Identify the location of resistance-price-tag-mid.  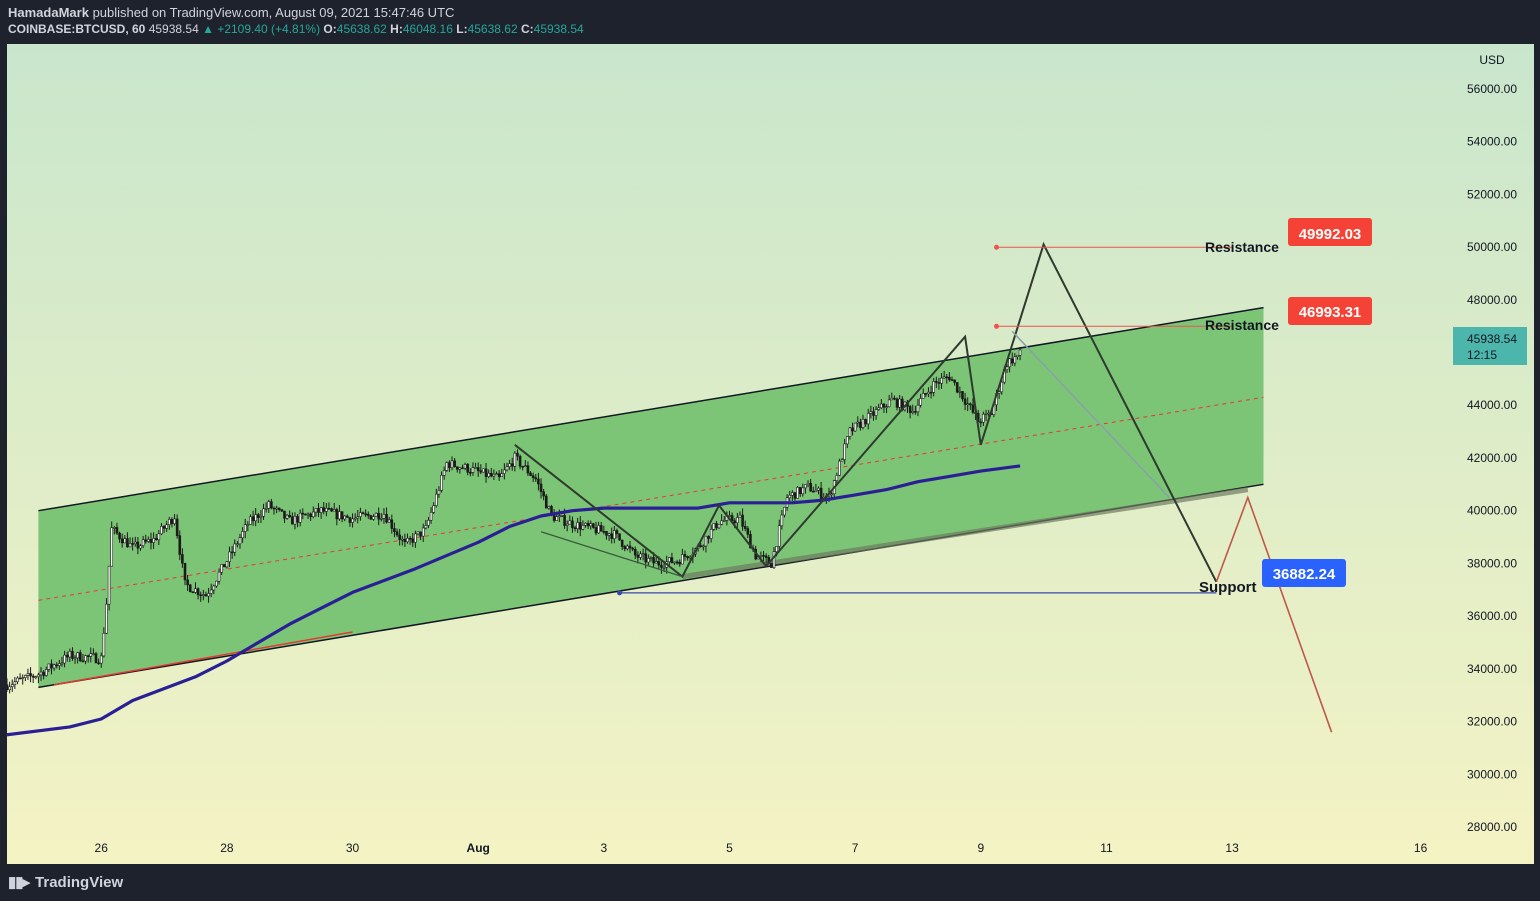
(1330, 311).